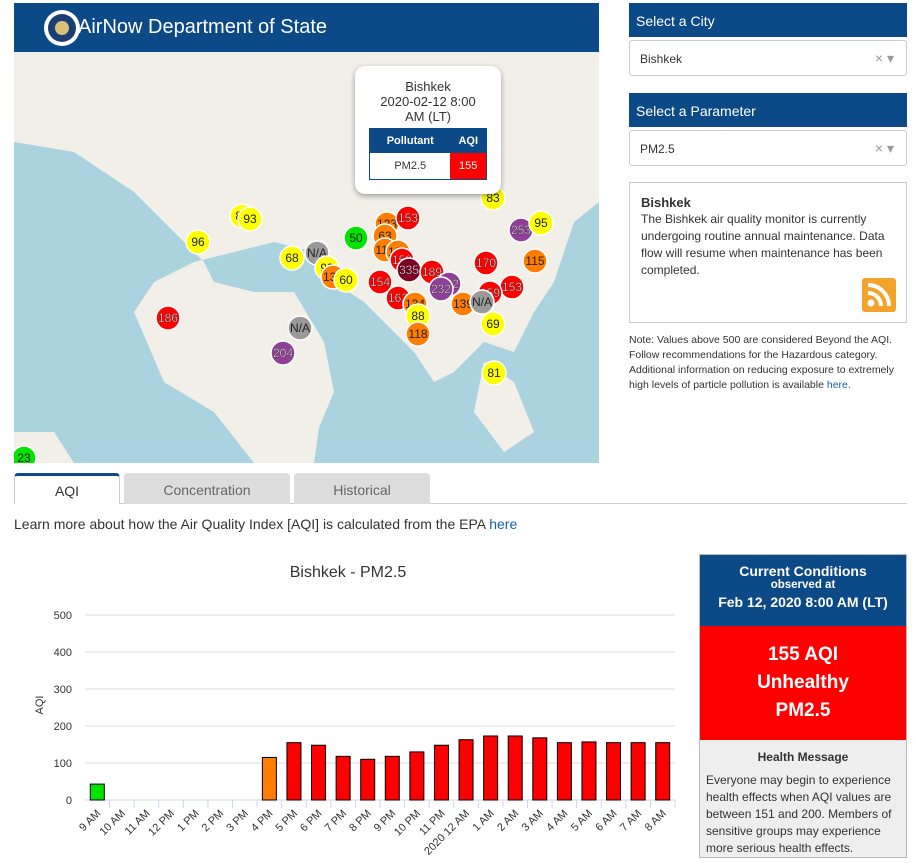 The width and height of the screenshot is (916, 865). Describe the element at coordinates (803, 602) in the screenshot. I see `conditions-time: Feb 12, 2020 8:00 AM (LT)` at that location.